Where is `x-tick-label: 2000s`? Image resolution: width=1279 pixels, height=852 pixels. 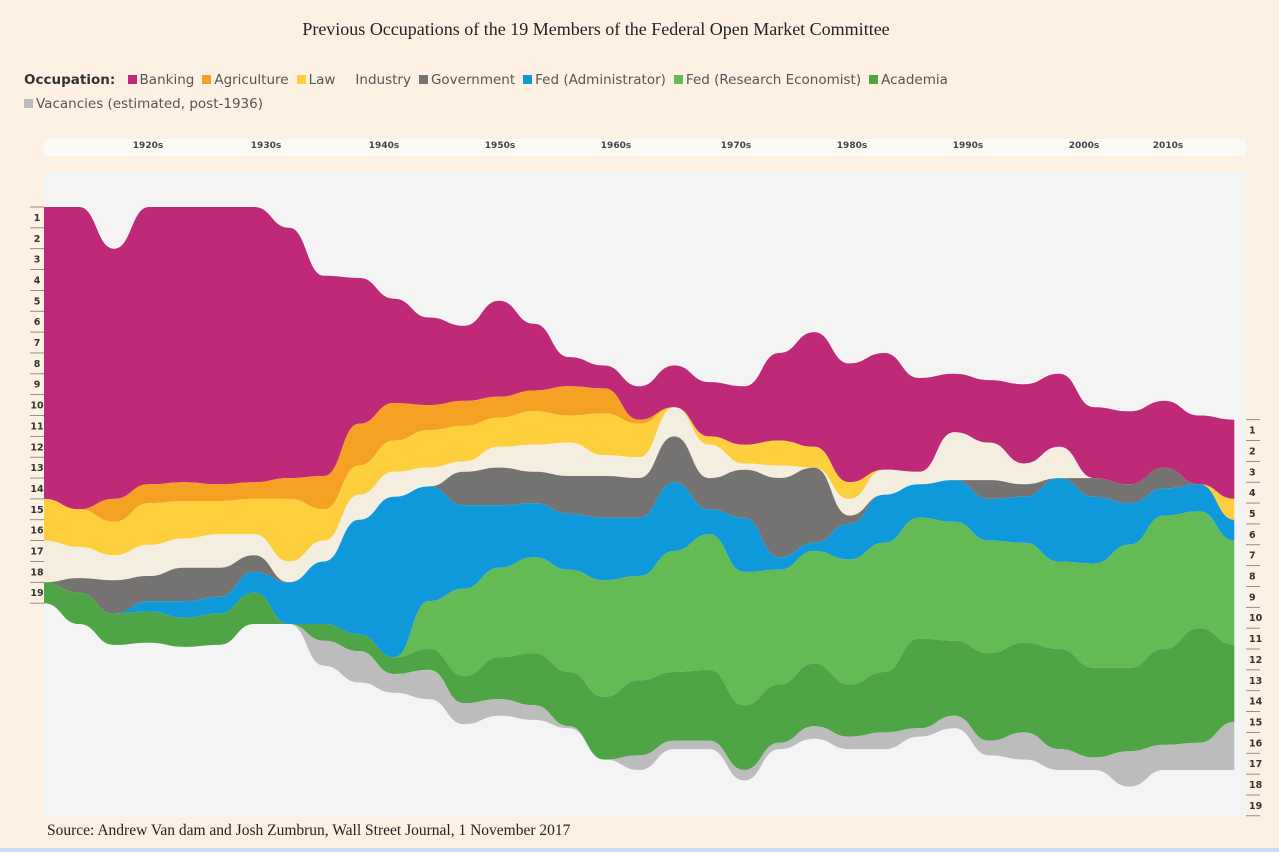 x-tick-label: 2000s is located at coordinates (1084, 146).